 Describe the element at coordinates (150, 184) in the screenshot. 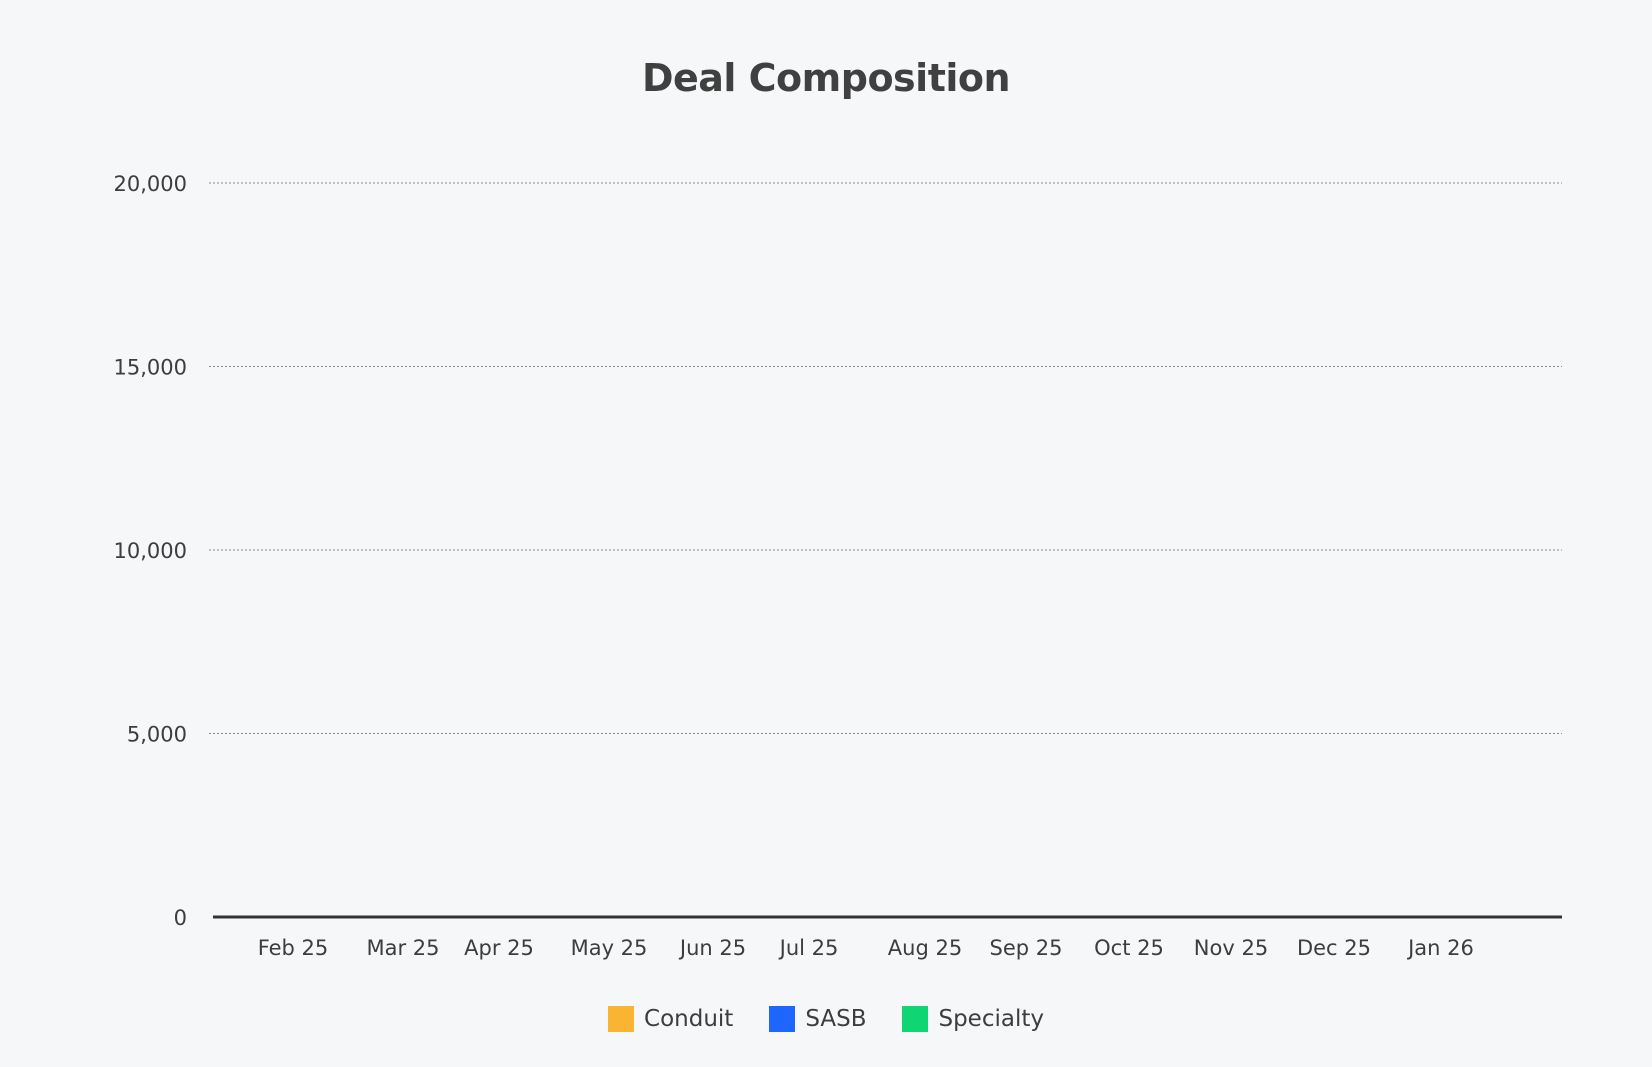

I see `y-tick-label: 20,000` at that location.